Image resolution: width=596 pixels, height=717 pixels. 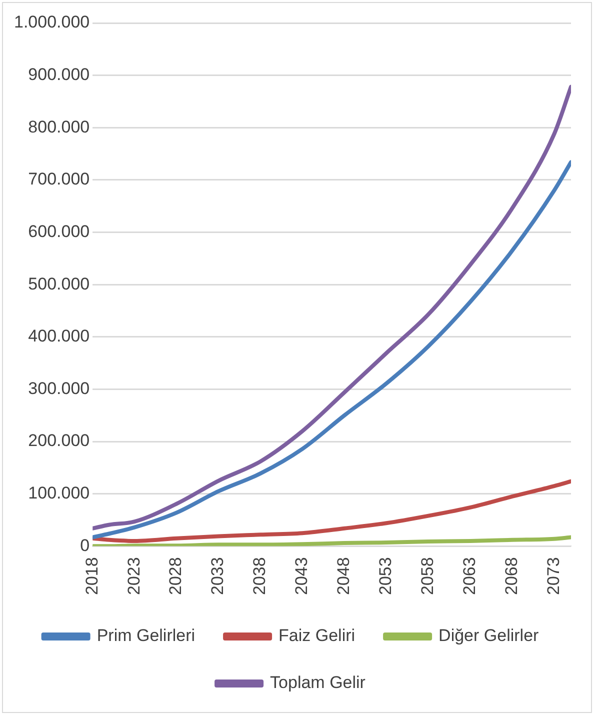 I want to click on x-tick-label: 2068, so click(x=511, y=576).